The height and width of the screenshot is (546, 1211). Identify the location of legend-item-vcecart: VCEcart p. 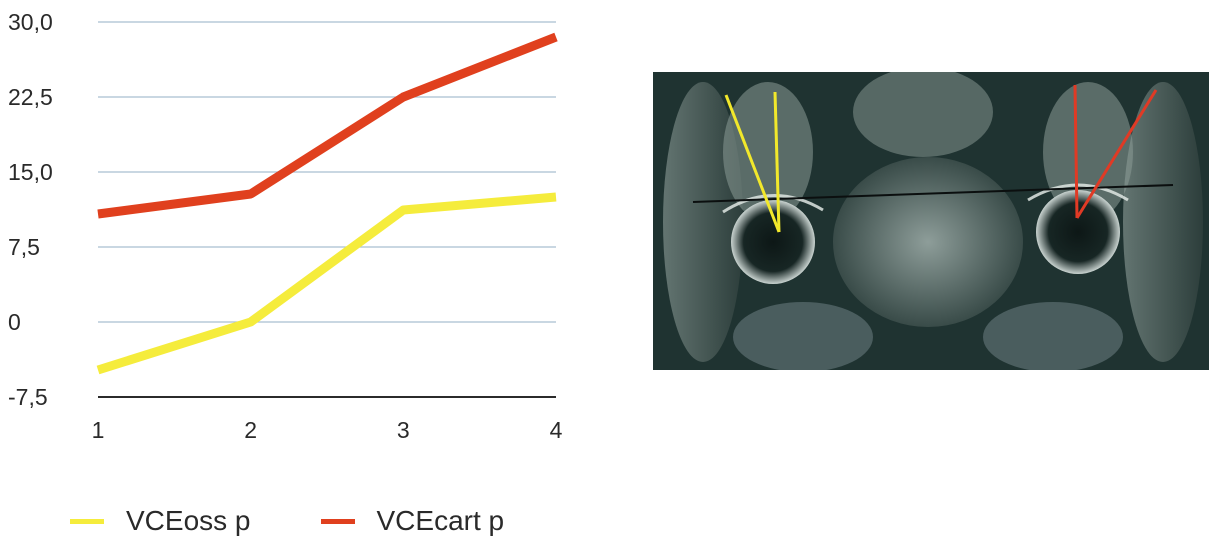
(412, 521).